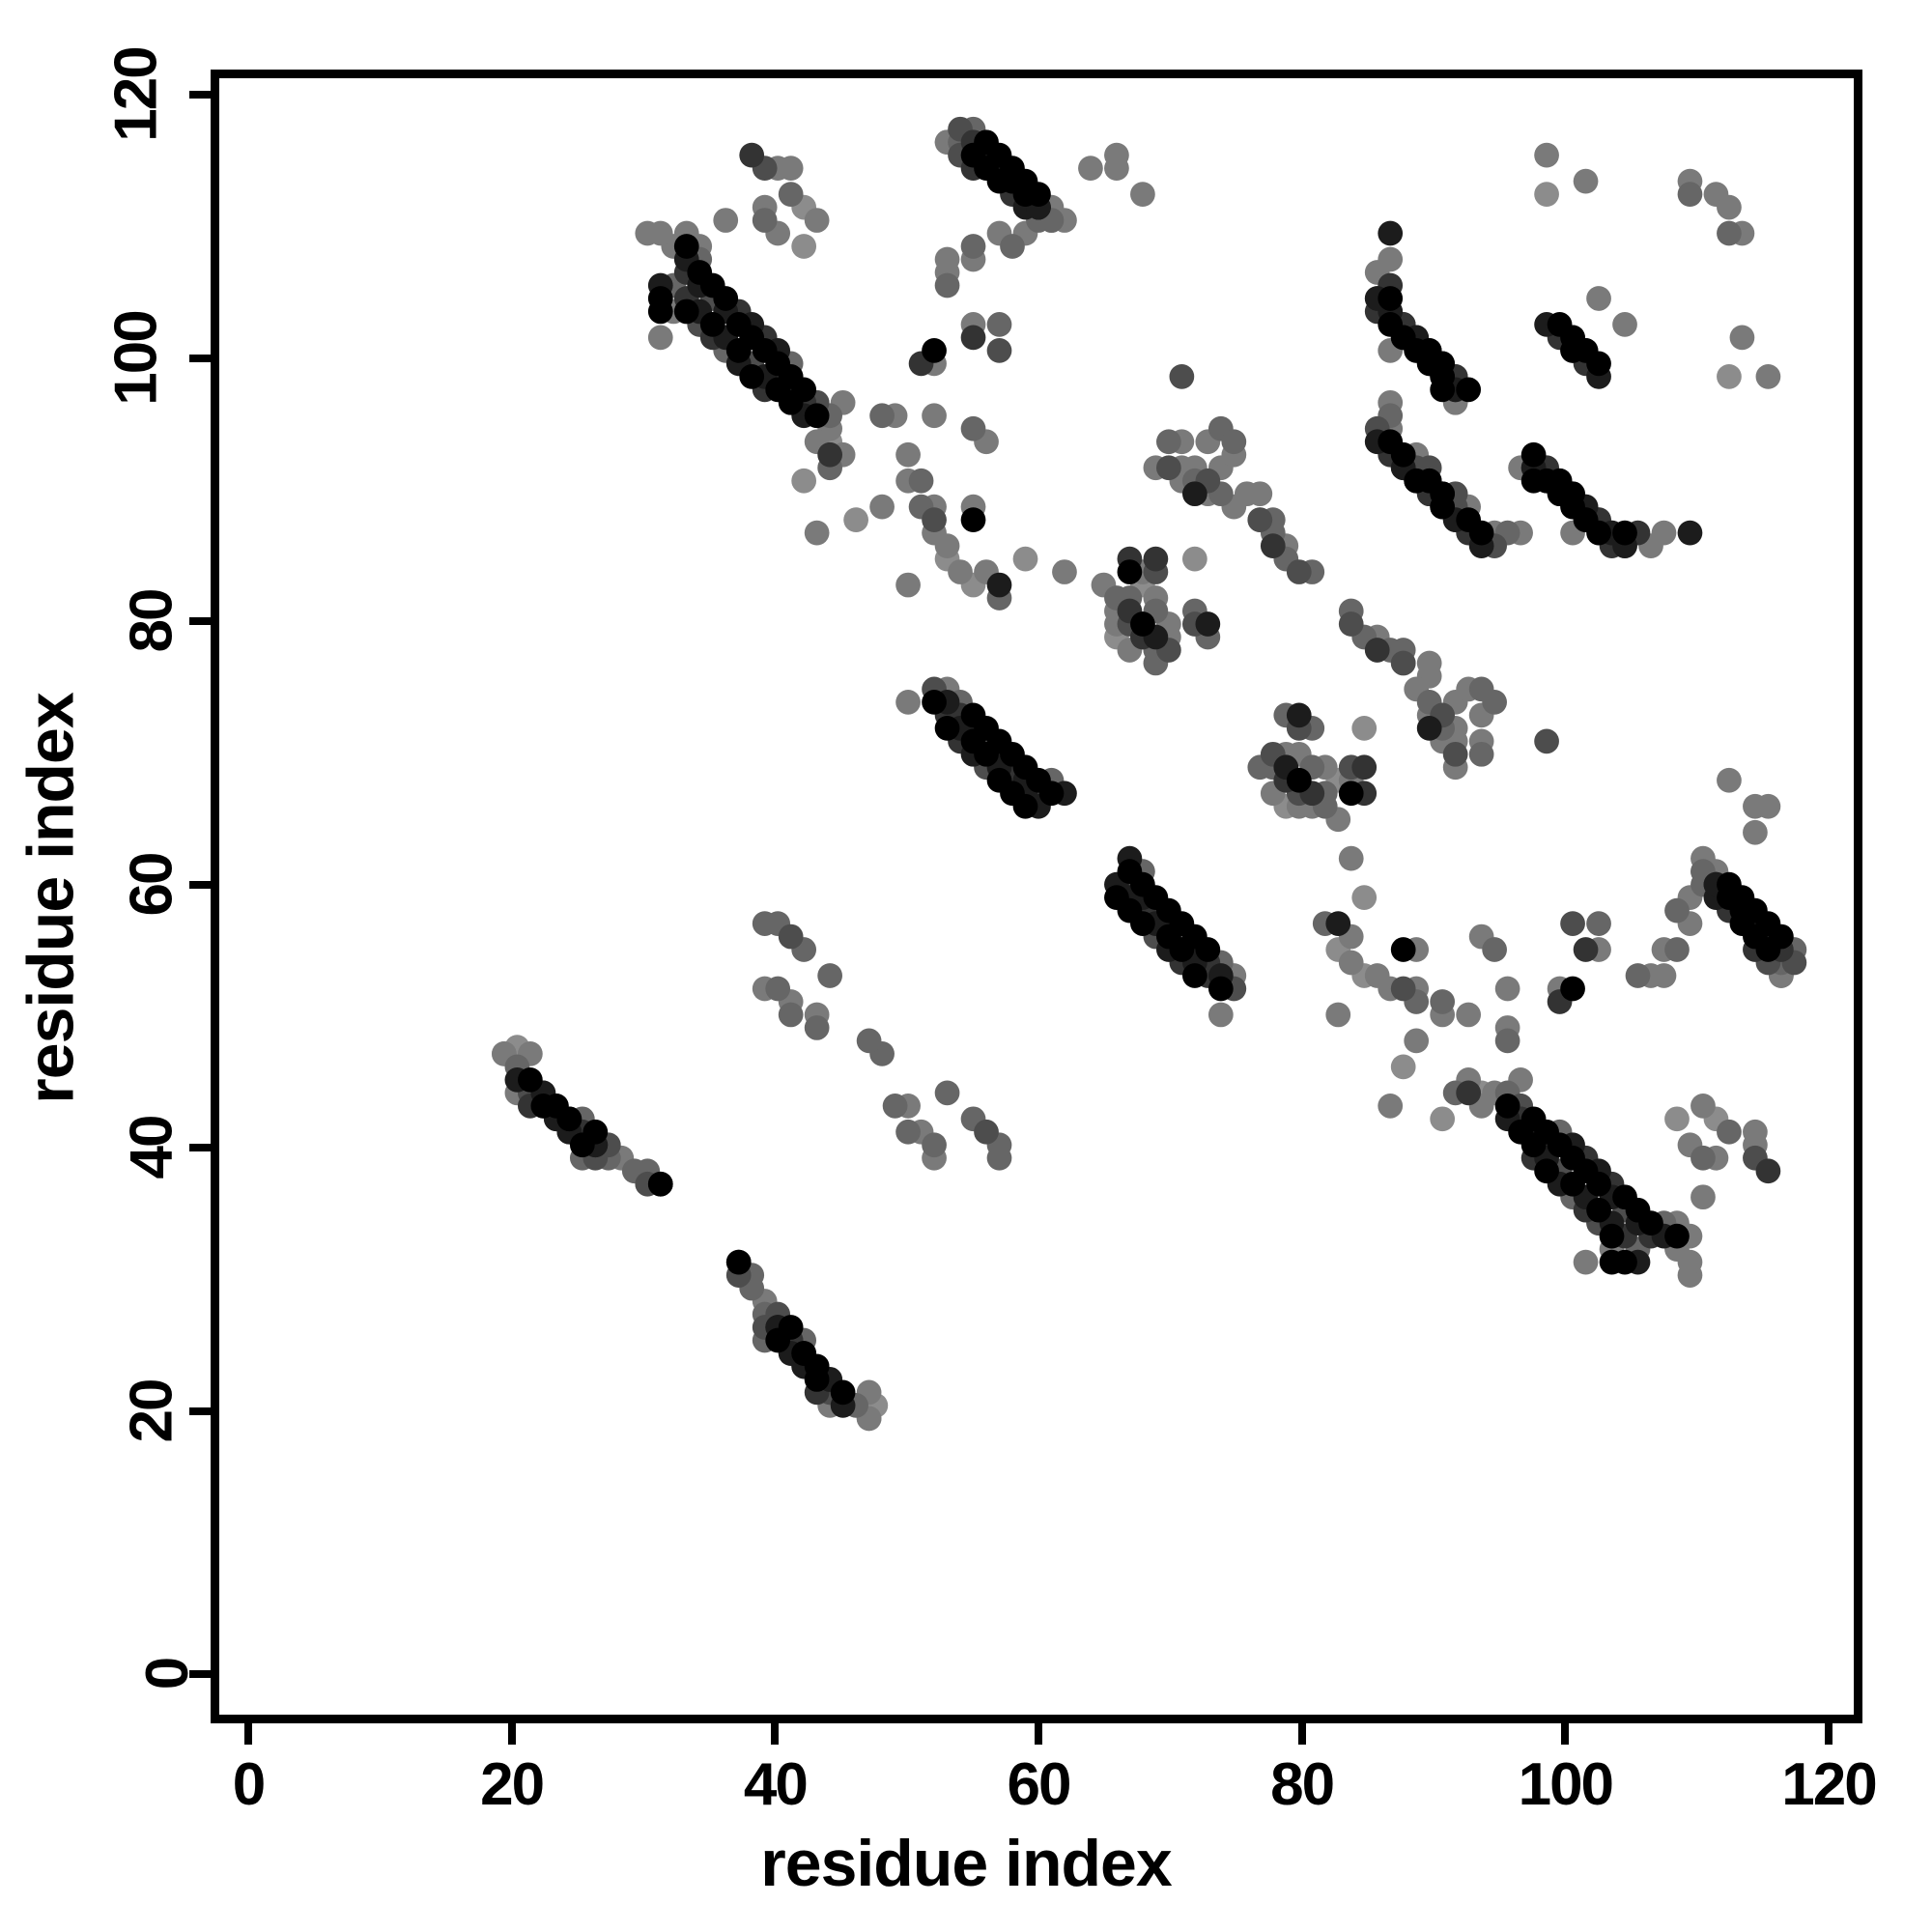  I want to click on x-tick-label: 120, so click(1829, 1784).